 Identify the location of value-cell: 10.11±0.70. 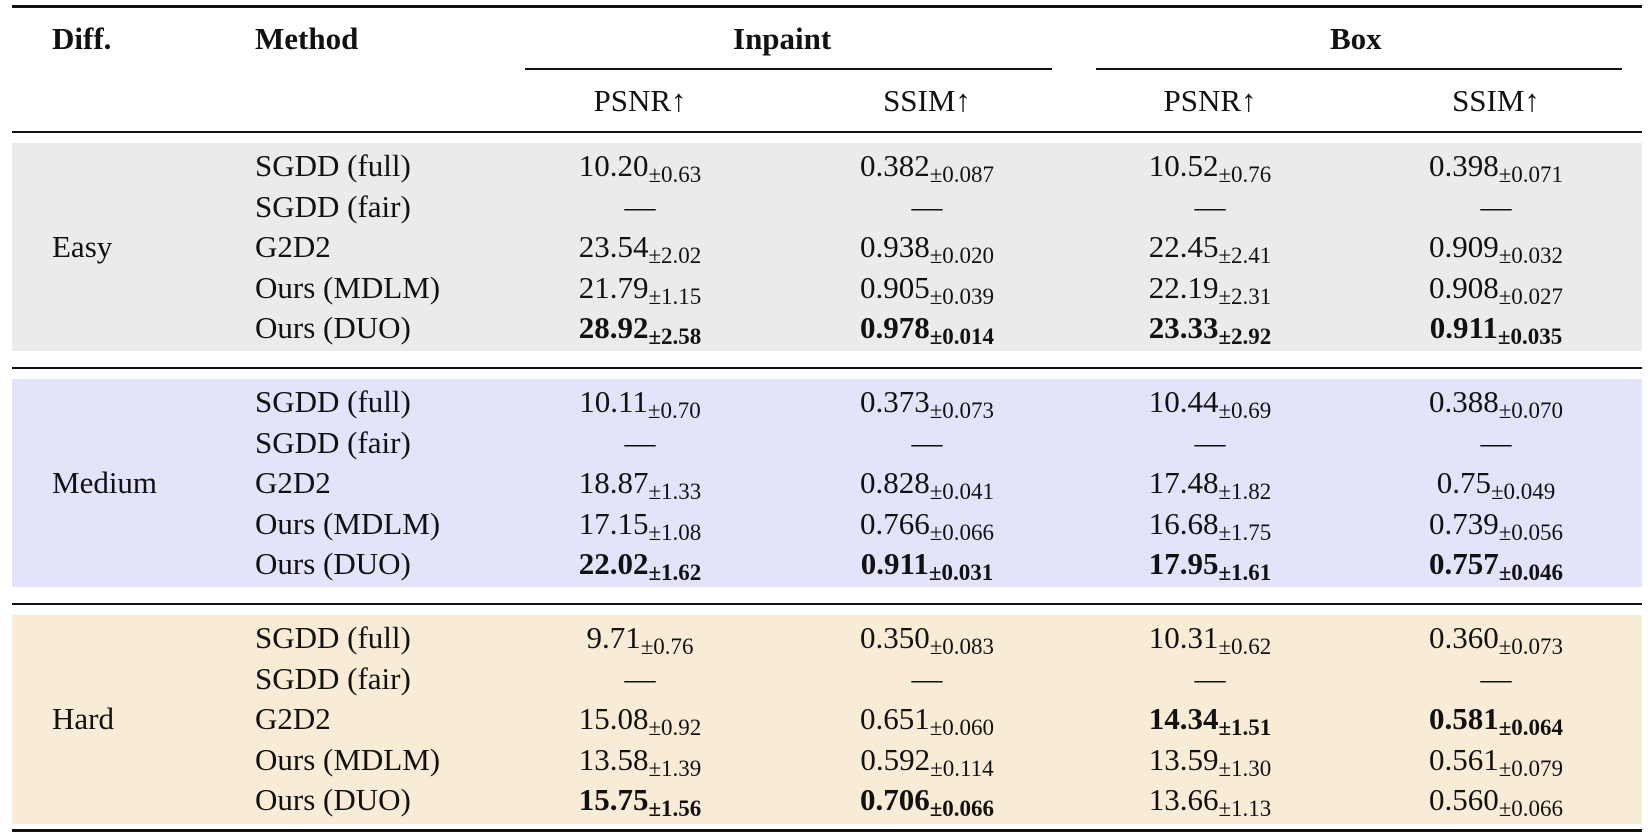
(639, 404).